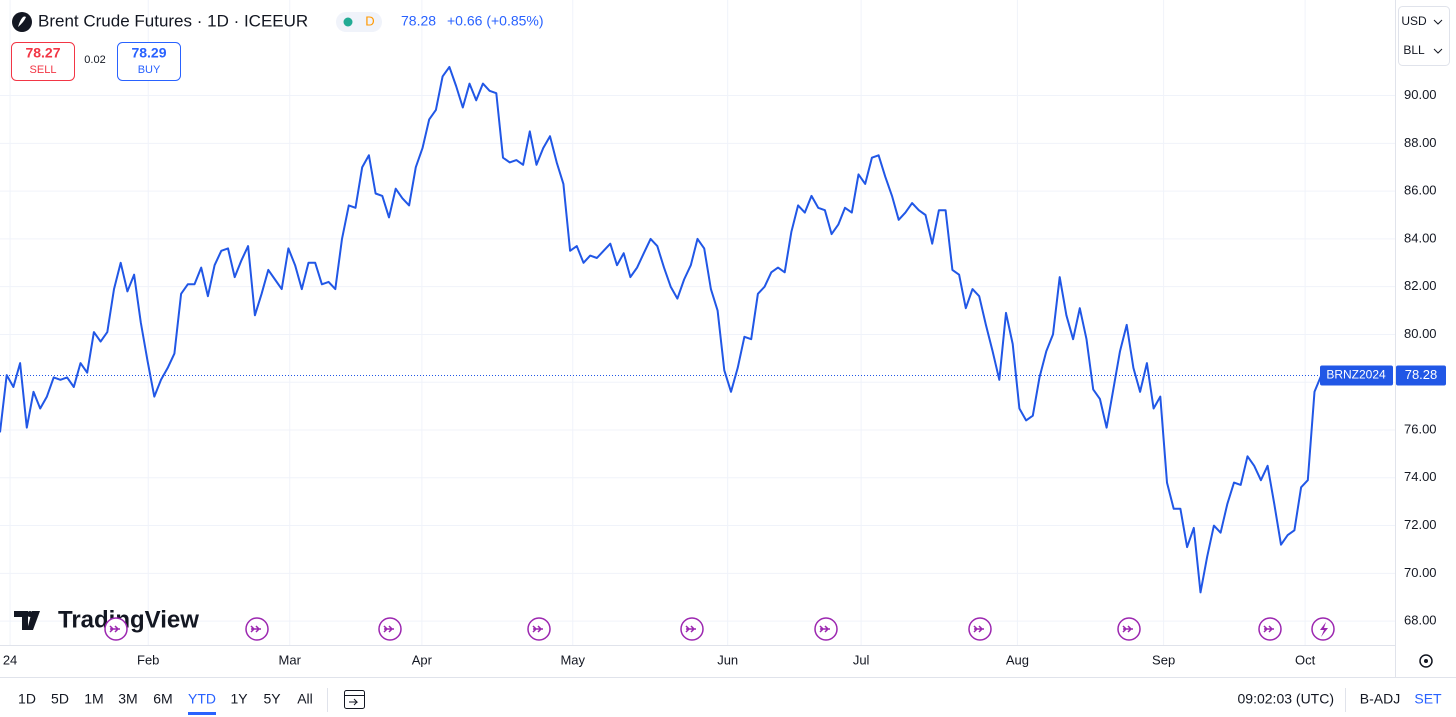 The height and width of the screenshot is (717, 1456). Describe the element at coordinates (1414, 50) in the screenshot. I see `unit: BLL` at that location.